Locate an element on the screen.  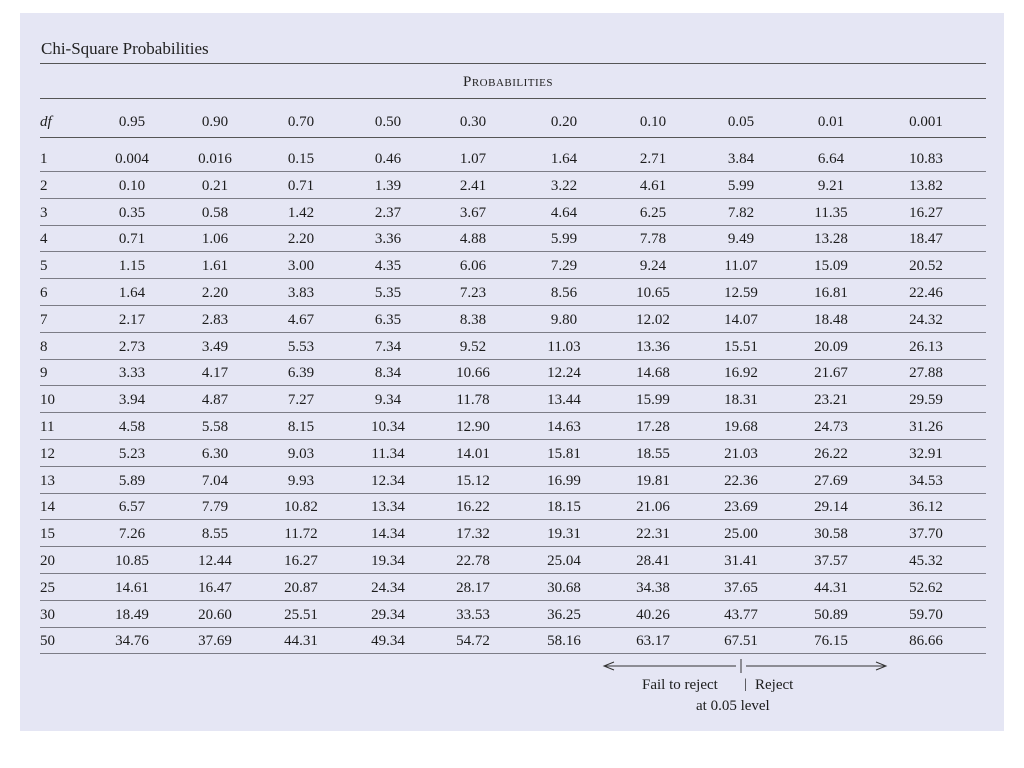
value-cell: 13.82 is located at coordinates (926, 185).